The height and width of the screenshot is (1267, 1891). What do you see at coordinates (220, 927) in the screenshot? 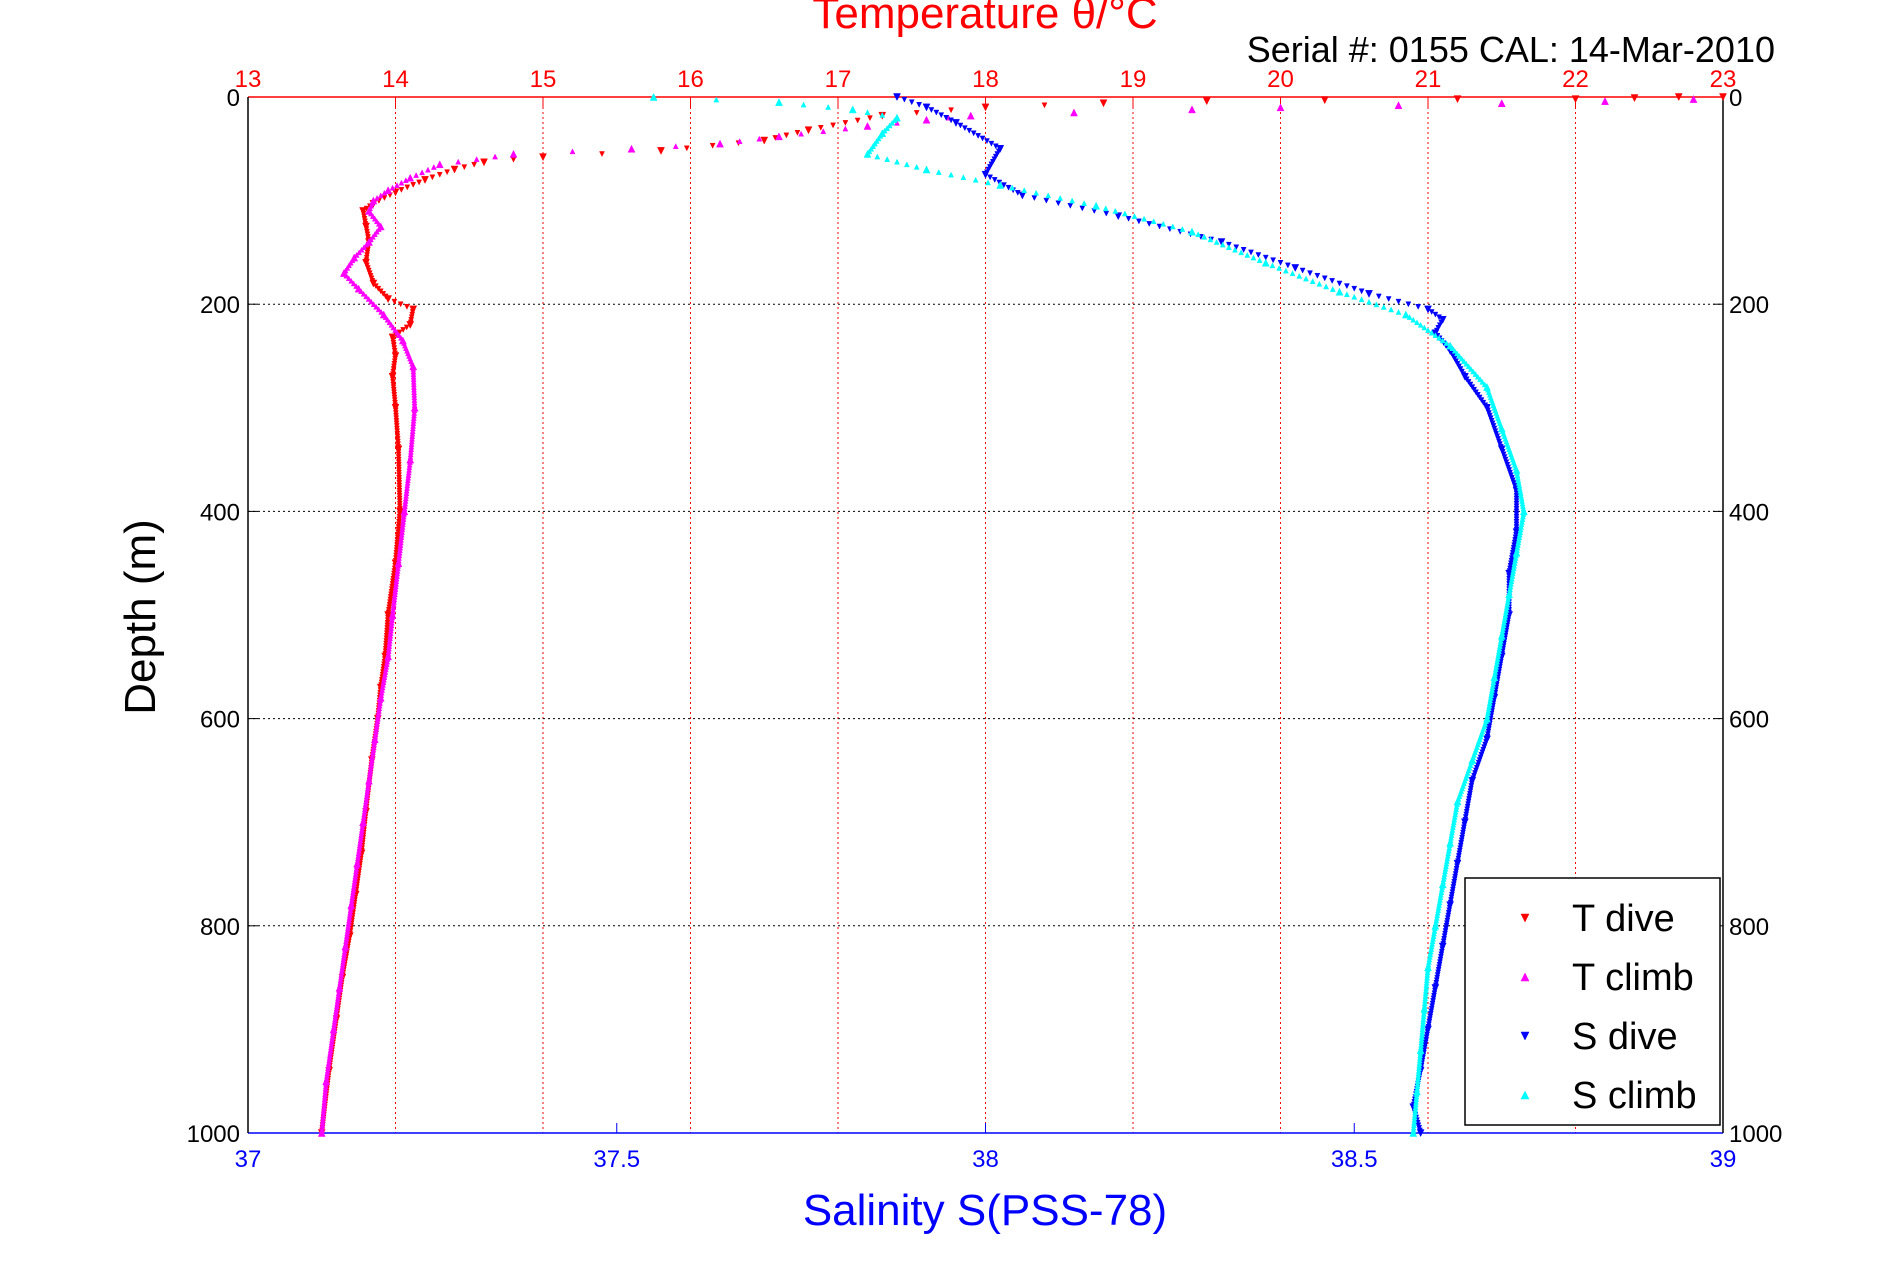
I see `depth-tick-label-left: 800` at bounding box center [220, 927].